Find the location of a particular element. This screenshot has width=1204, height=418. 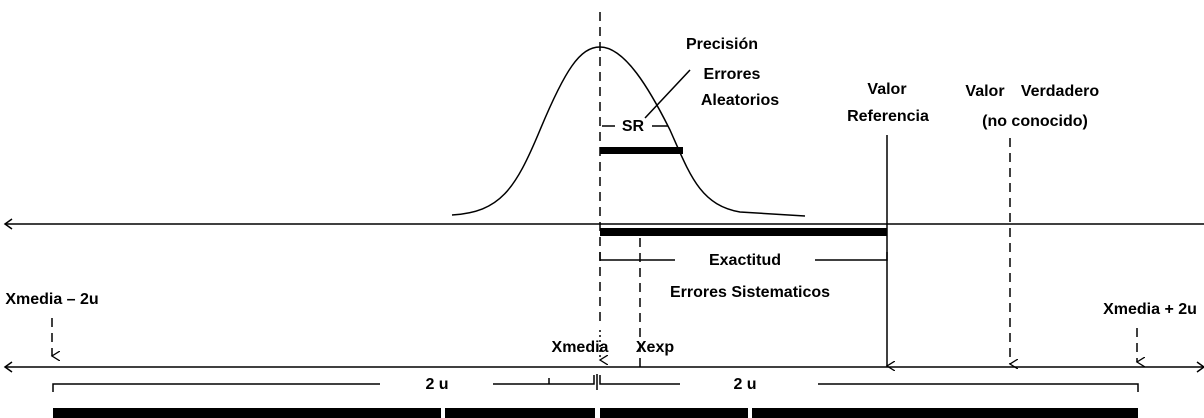

reference-label: Valor is located at coordinates (886, 89).